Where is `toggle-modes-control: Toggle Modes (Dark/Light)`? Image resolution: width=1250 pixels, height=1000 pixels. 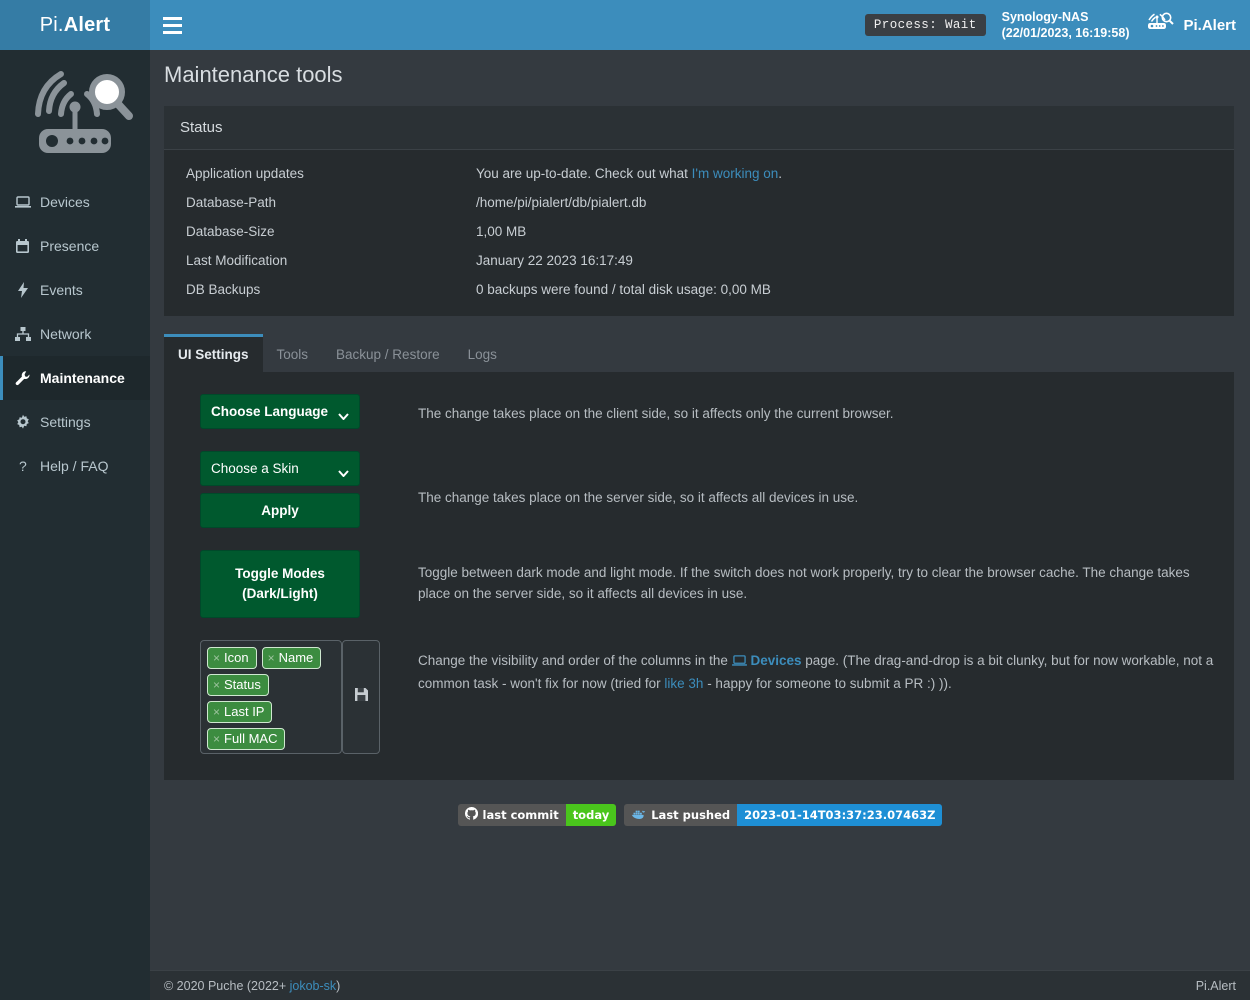 toggle-modes-control: Toggle Modes (Dark/Light) is located at coordinates (298, 584).